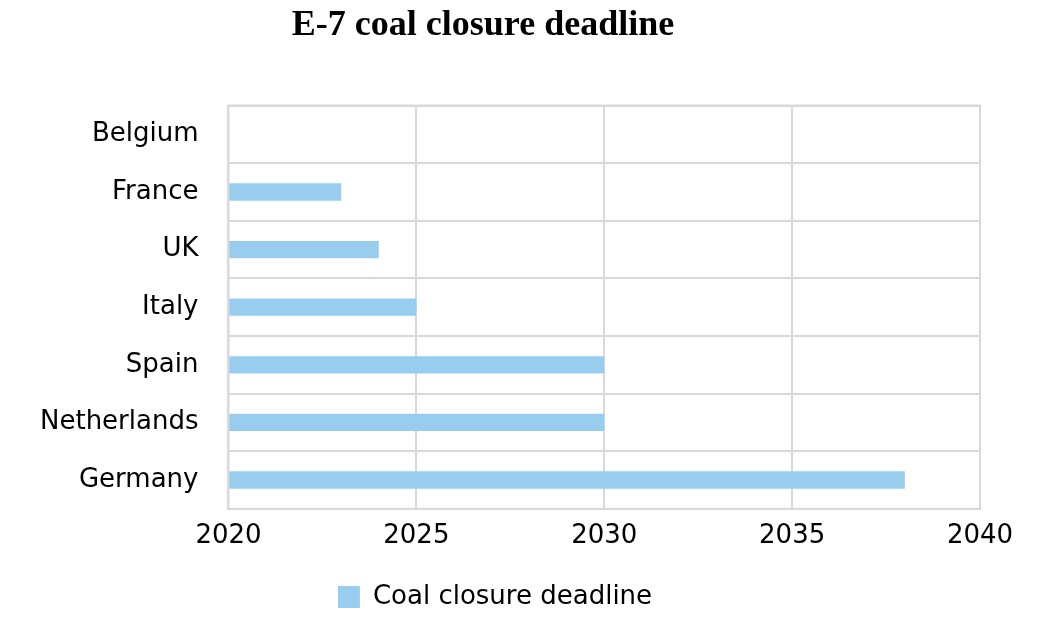 The image size is (1040, 622). I want to click on y-tick-label: France, so click(155, 189).